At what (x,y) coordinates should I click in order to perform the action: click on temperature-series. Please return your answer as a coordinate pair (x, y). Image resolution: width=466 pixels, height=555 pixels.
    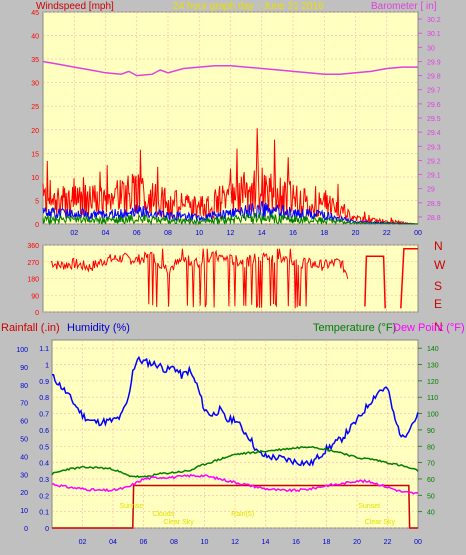
    Looking at the image, I should click on (235, 462).